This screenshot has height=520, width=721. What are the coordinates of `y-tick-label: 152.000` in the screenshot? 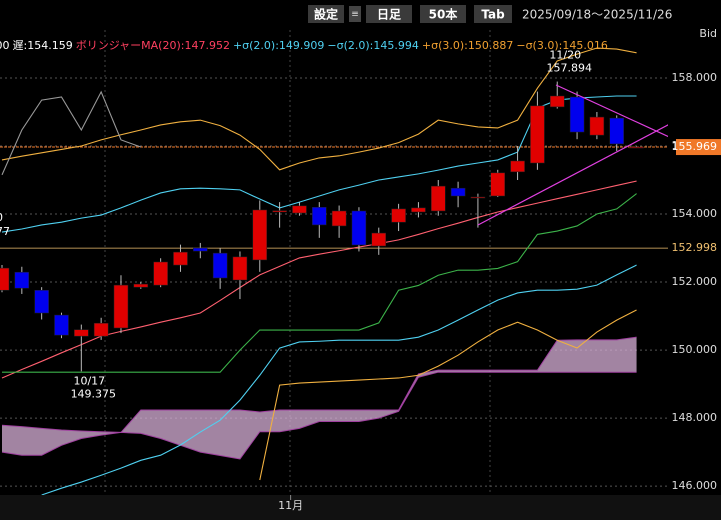 It's located at (695, 281).